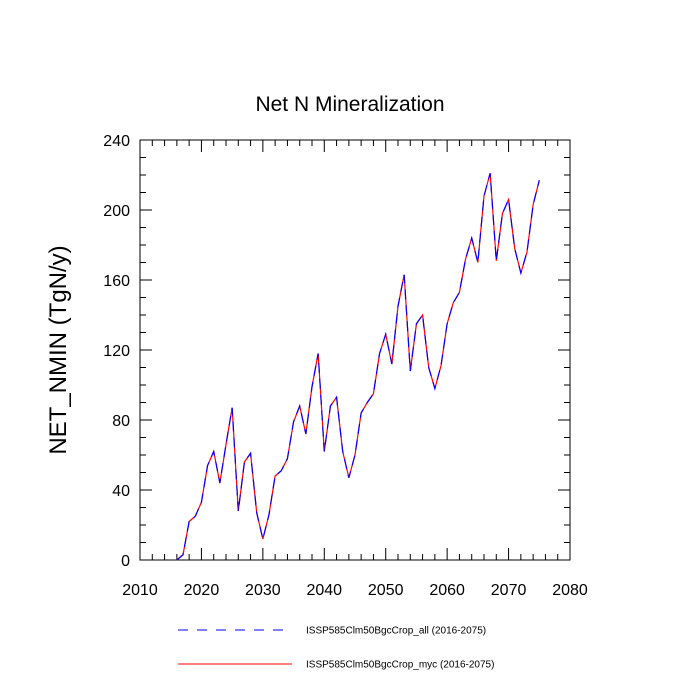  What do you see at coordinates (447, 590) in the screenshot?
I see `x-tick-label: 2060` at bounding box center [447, 590].